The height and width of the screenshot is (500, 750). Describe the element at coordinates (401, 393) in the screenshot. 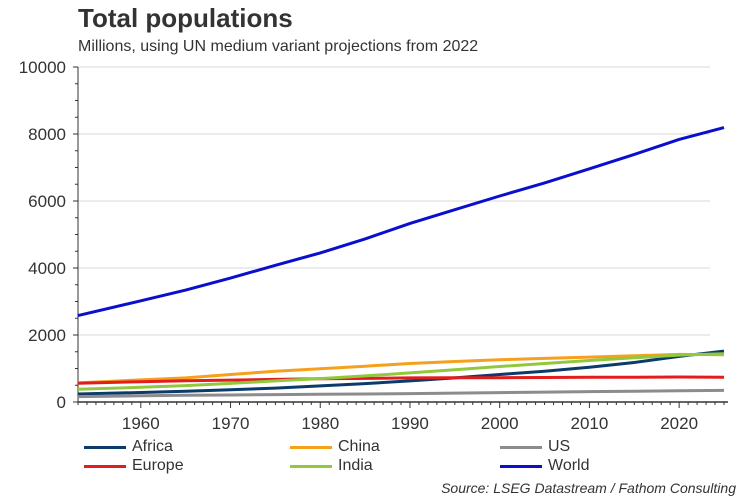

I see `series-line-us` at that location.